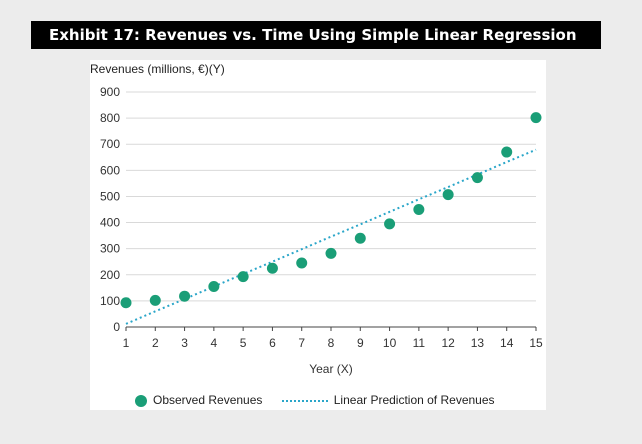 The width and height of the screenshot is (642, 444). What do you see at coordinates (331, 369) in the screenshot?
I see `x-axis-label: Year (X)` at bounding box center [331, 369].